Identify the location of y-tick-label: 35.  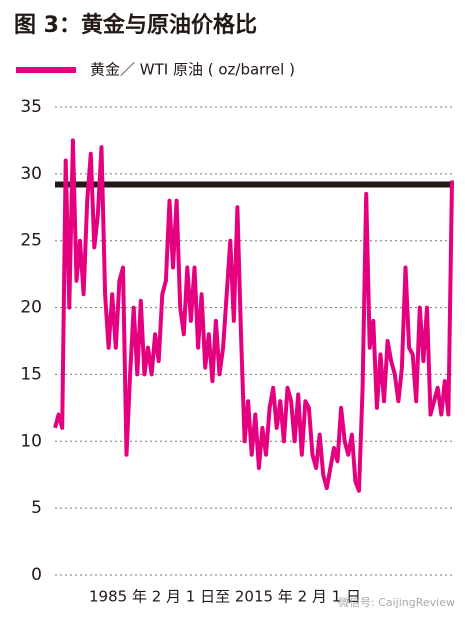
(31, 107).